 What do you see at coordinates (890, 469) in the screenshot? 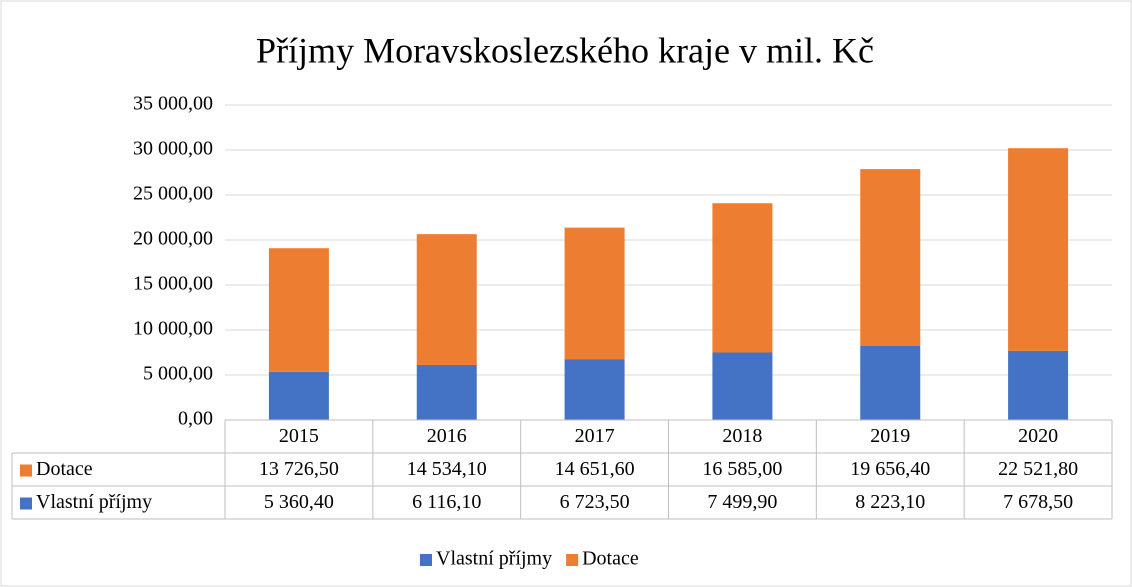
I see `table-value: 19 656,40` at bounding box center [890, 469].